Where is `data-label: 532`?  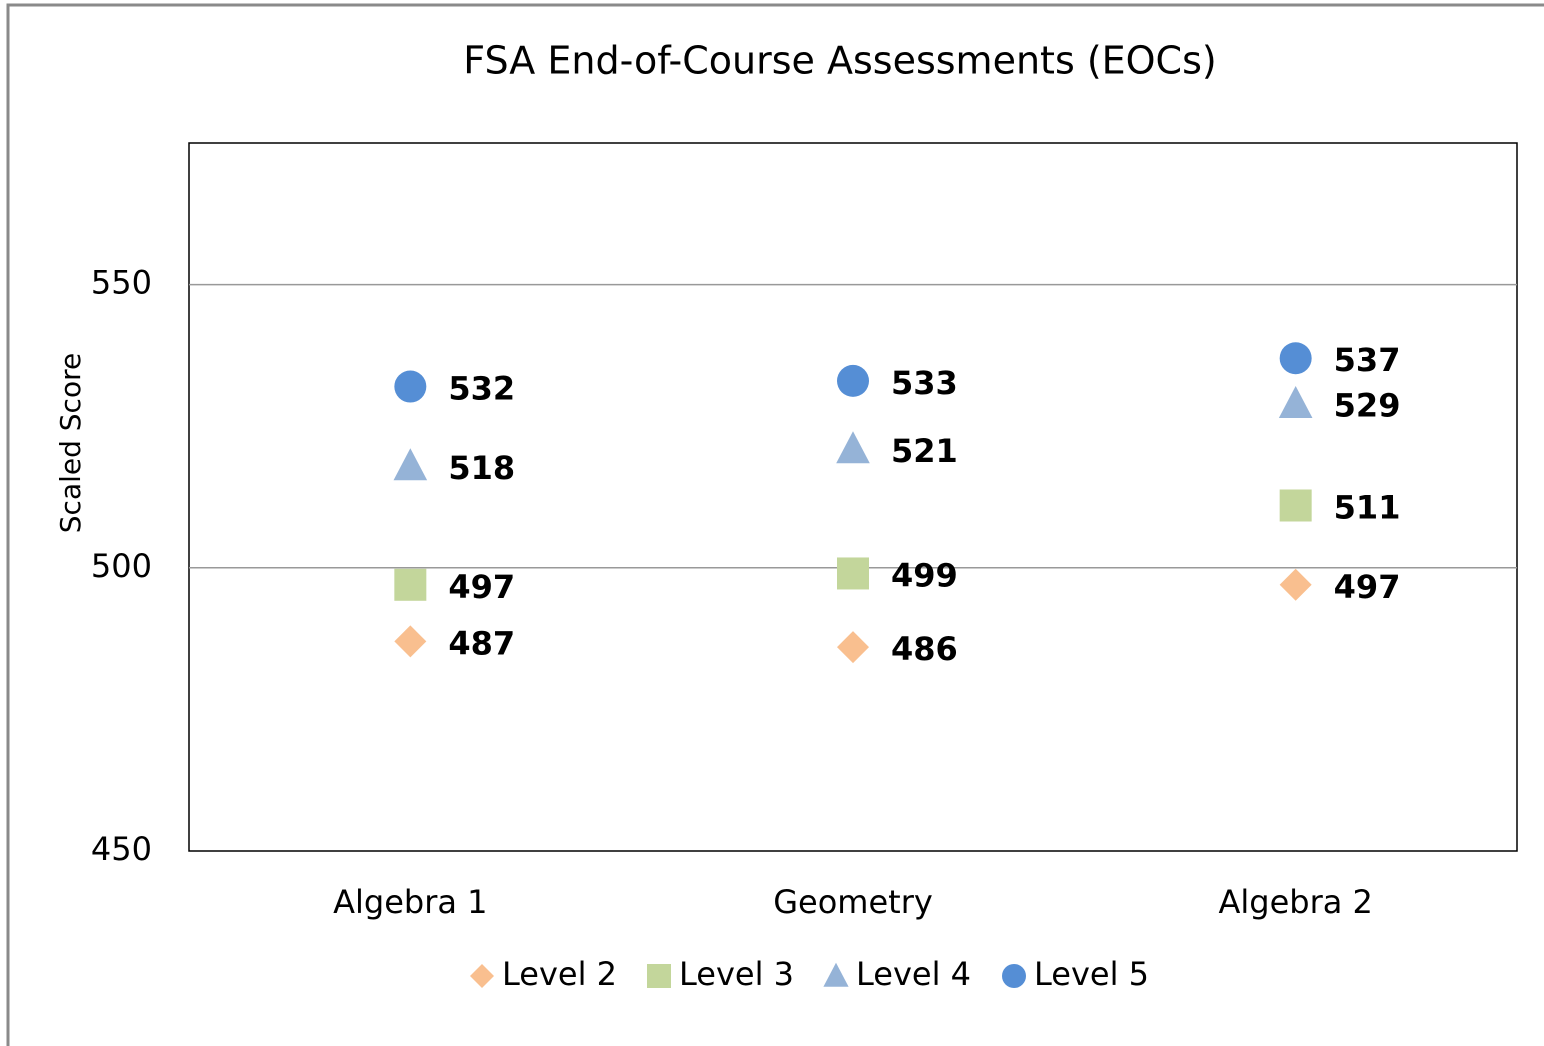 data-label: 532 is located at coordinates (481, 389).